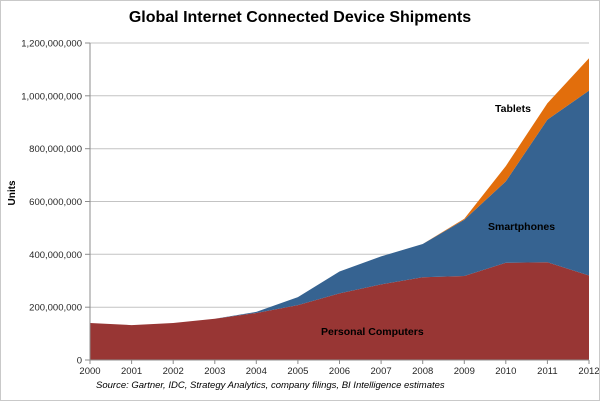 This screenshot has height=401, width=600. Describe the element at coordinates (588, 371) in the screenshot. I see `x-tick-label: 2012` at that location.